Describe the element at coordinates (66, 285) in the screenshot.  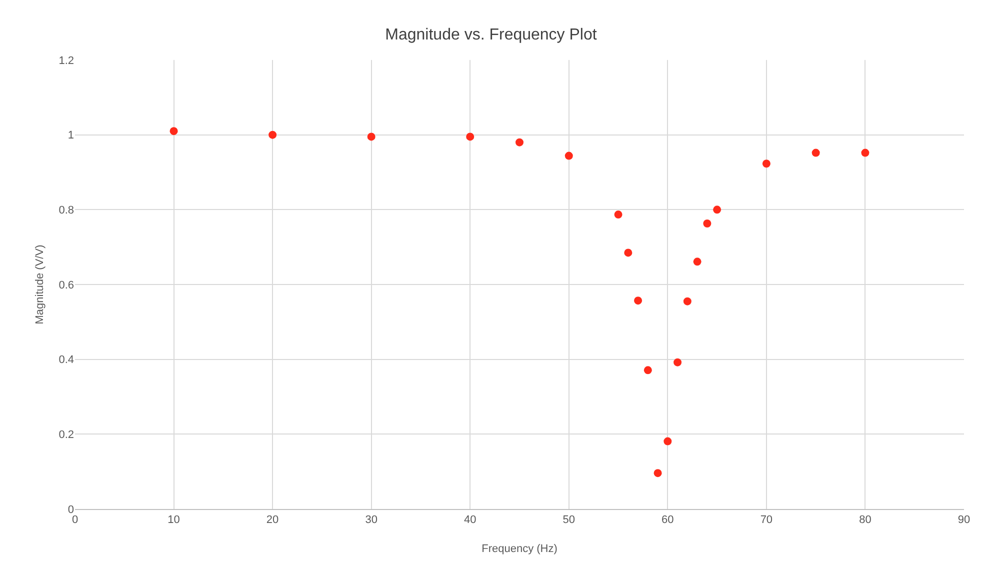
I see `y-tick-label: 0.6` at that location.